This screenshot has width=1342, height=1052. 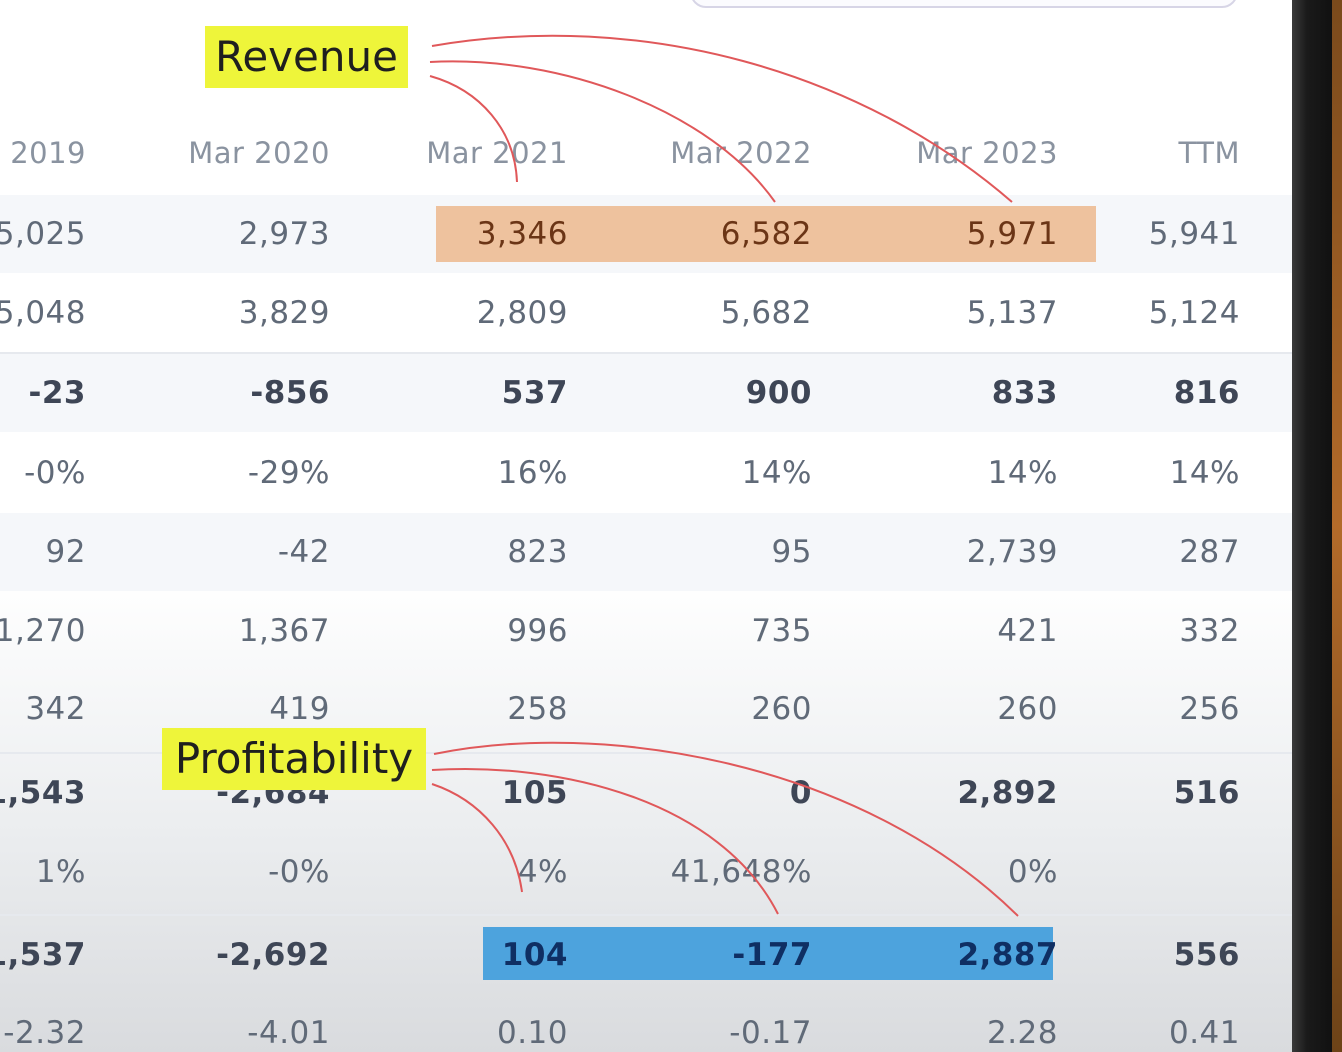 What do you see at coordinates (43, 955) in the screenshot?
I see `table-cell: 1,537` at bounding box center [43, 955].